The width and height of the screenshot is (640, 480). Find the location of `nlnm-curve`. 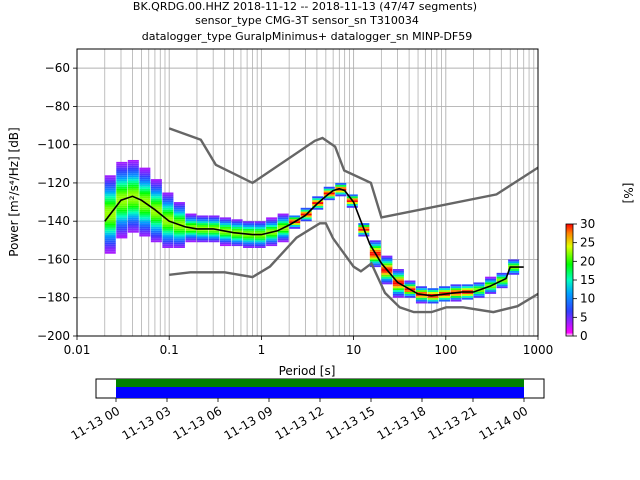

nlnm-curve is located at coordinates (353, 268).